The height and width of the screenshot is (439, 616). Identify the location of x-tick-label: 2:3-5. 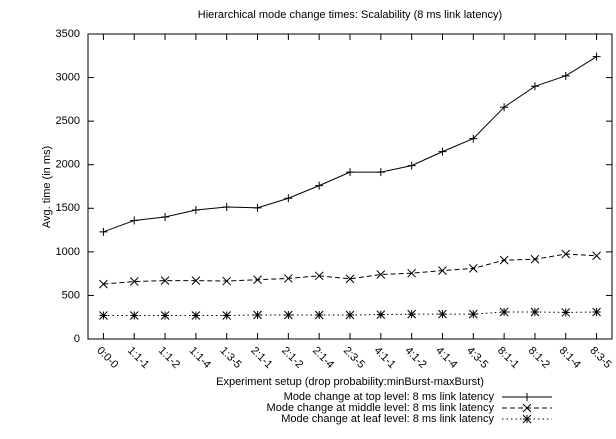
(354, 358).